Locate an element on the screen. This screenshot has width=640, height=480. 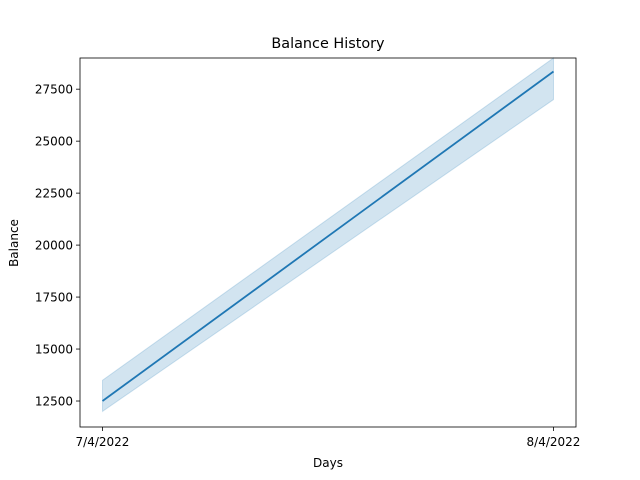
y-tick-label: 12500 is located at coordinates (54, 402).